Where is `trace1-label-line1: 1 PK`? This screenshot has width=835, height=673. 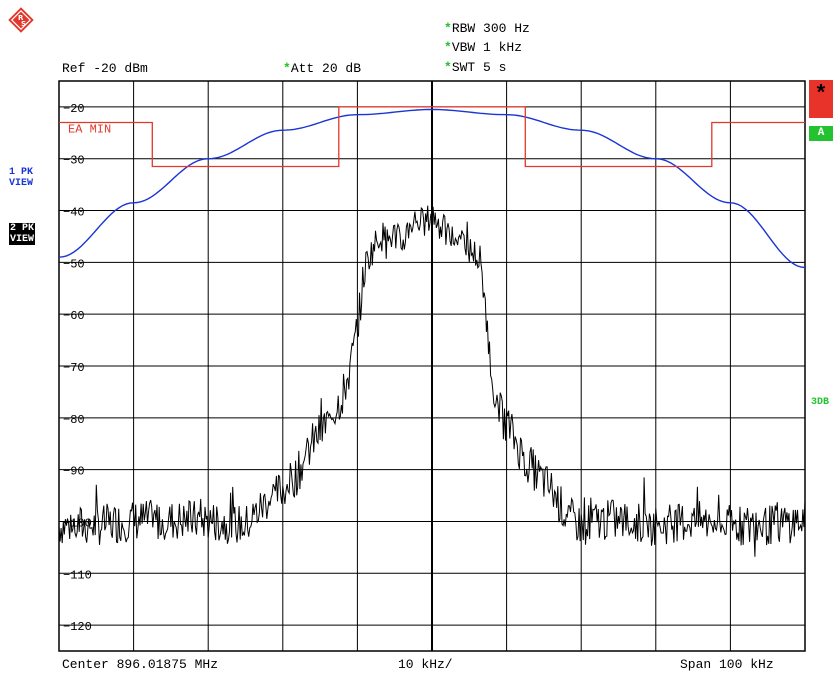 trace1-label-line1: 1 PK is located at coordinates (21, 172).